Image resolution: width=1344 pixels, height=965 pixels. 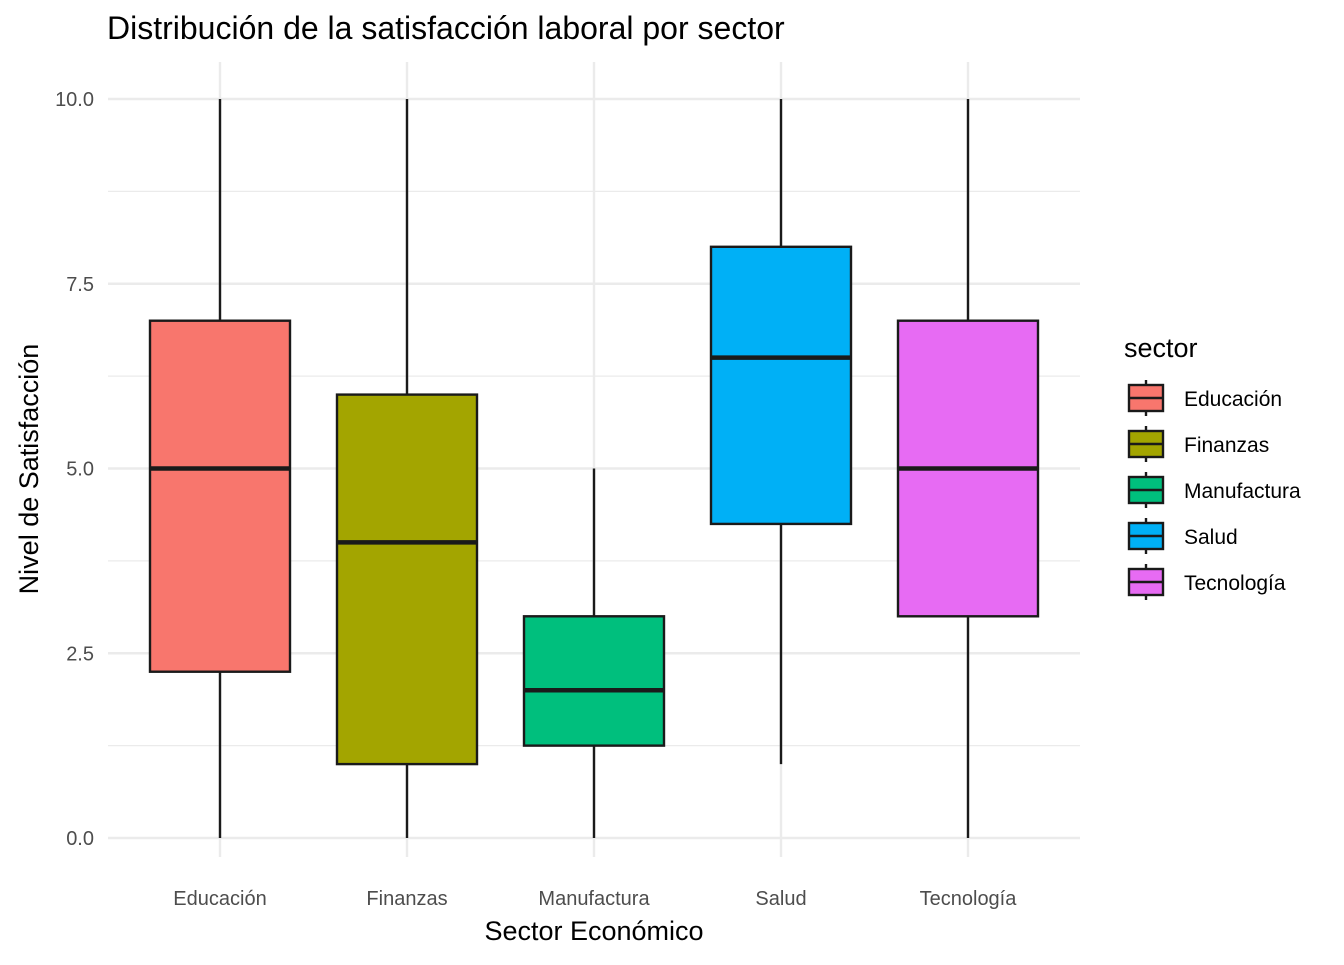 What do you see at coordinates (80, 285) in the screenshot?
I see `y-tick-label: 7.5` at bounding box center [80, 285].